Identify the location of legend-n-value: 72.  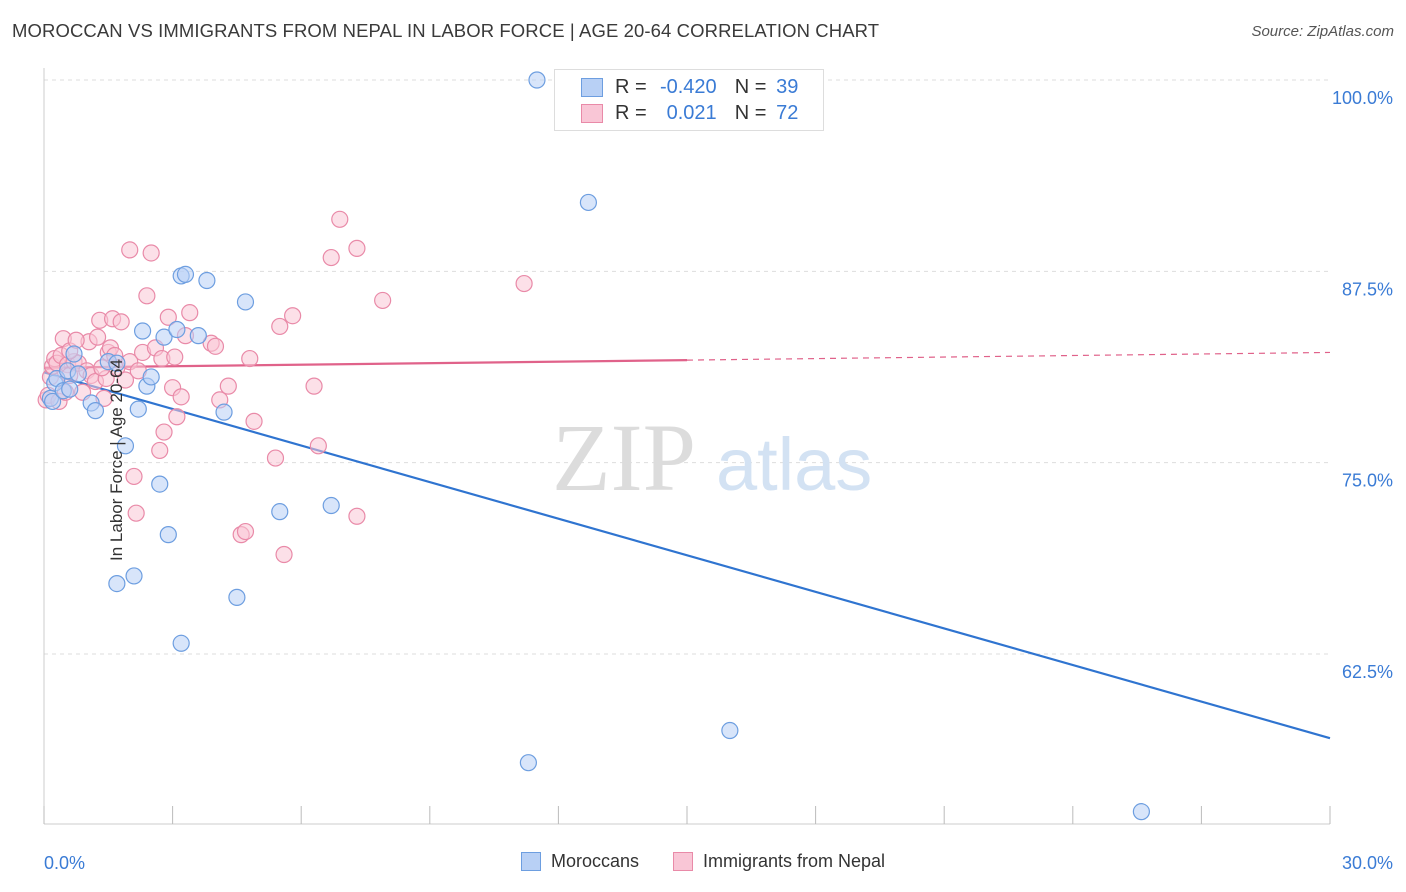
(787, 112).